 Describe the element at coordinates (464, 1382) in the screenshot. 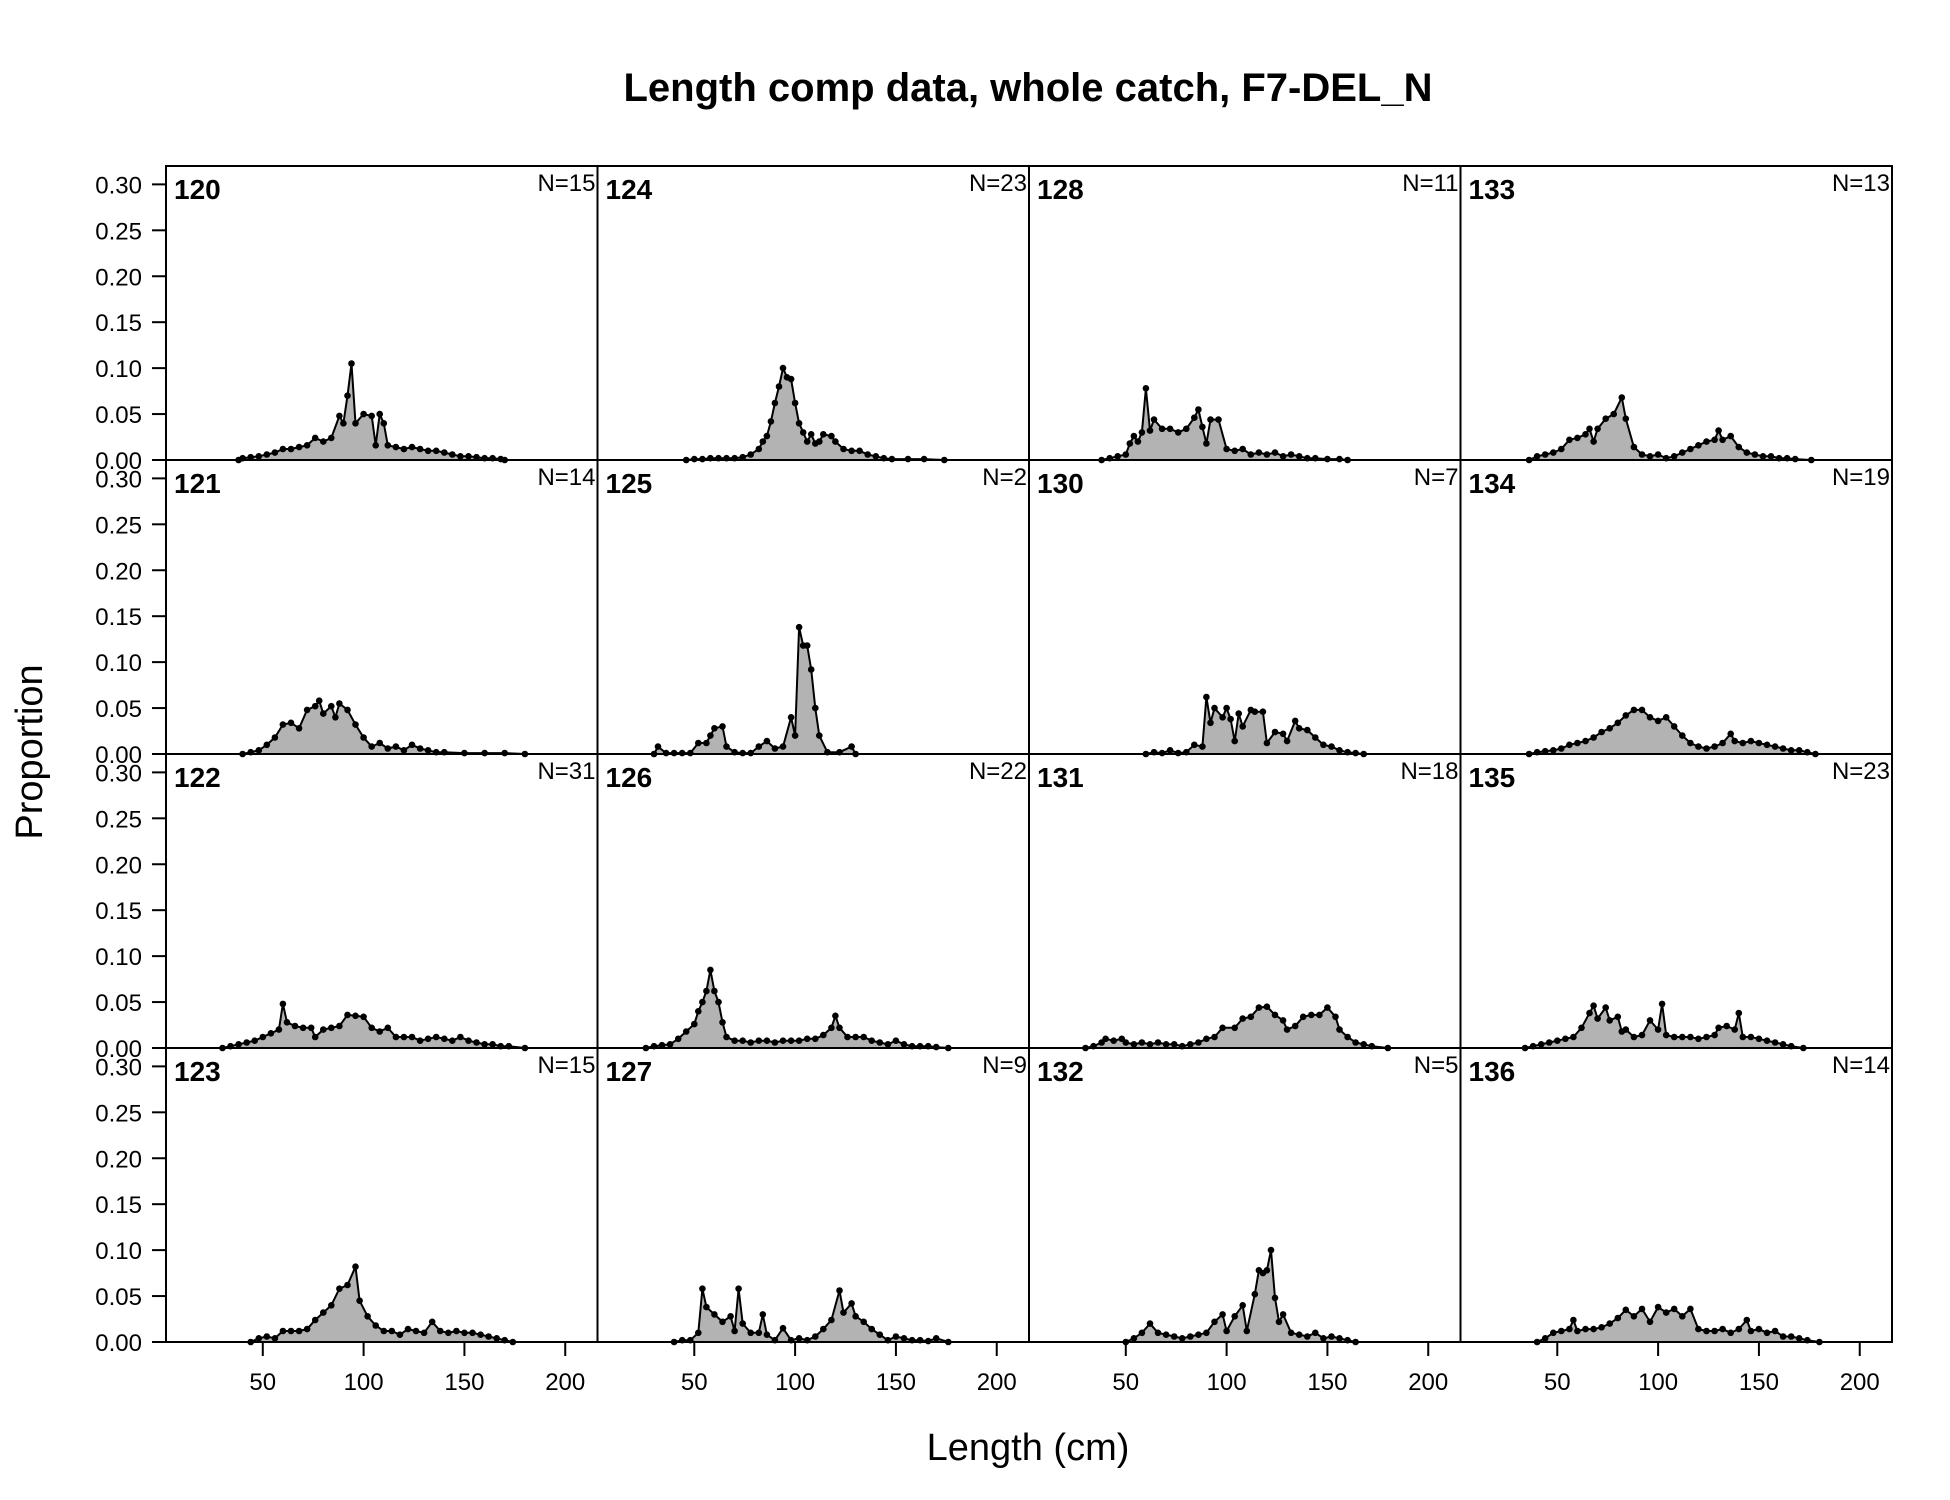

I see `x-tick-label: 150` at that location.